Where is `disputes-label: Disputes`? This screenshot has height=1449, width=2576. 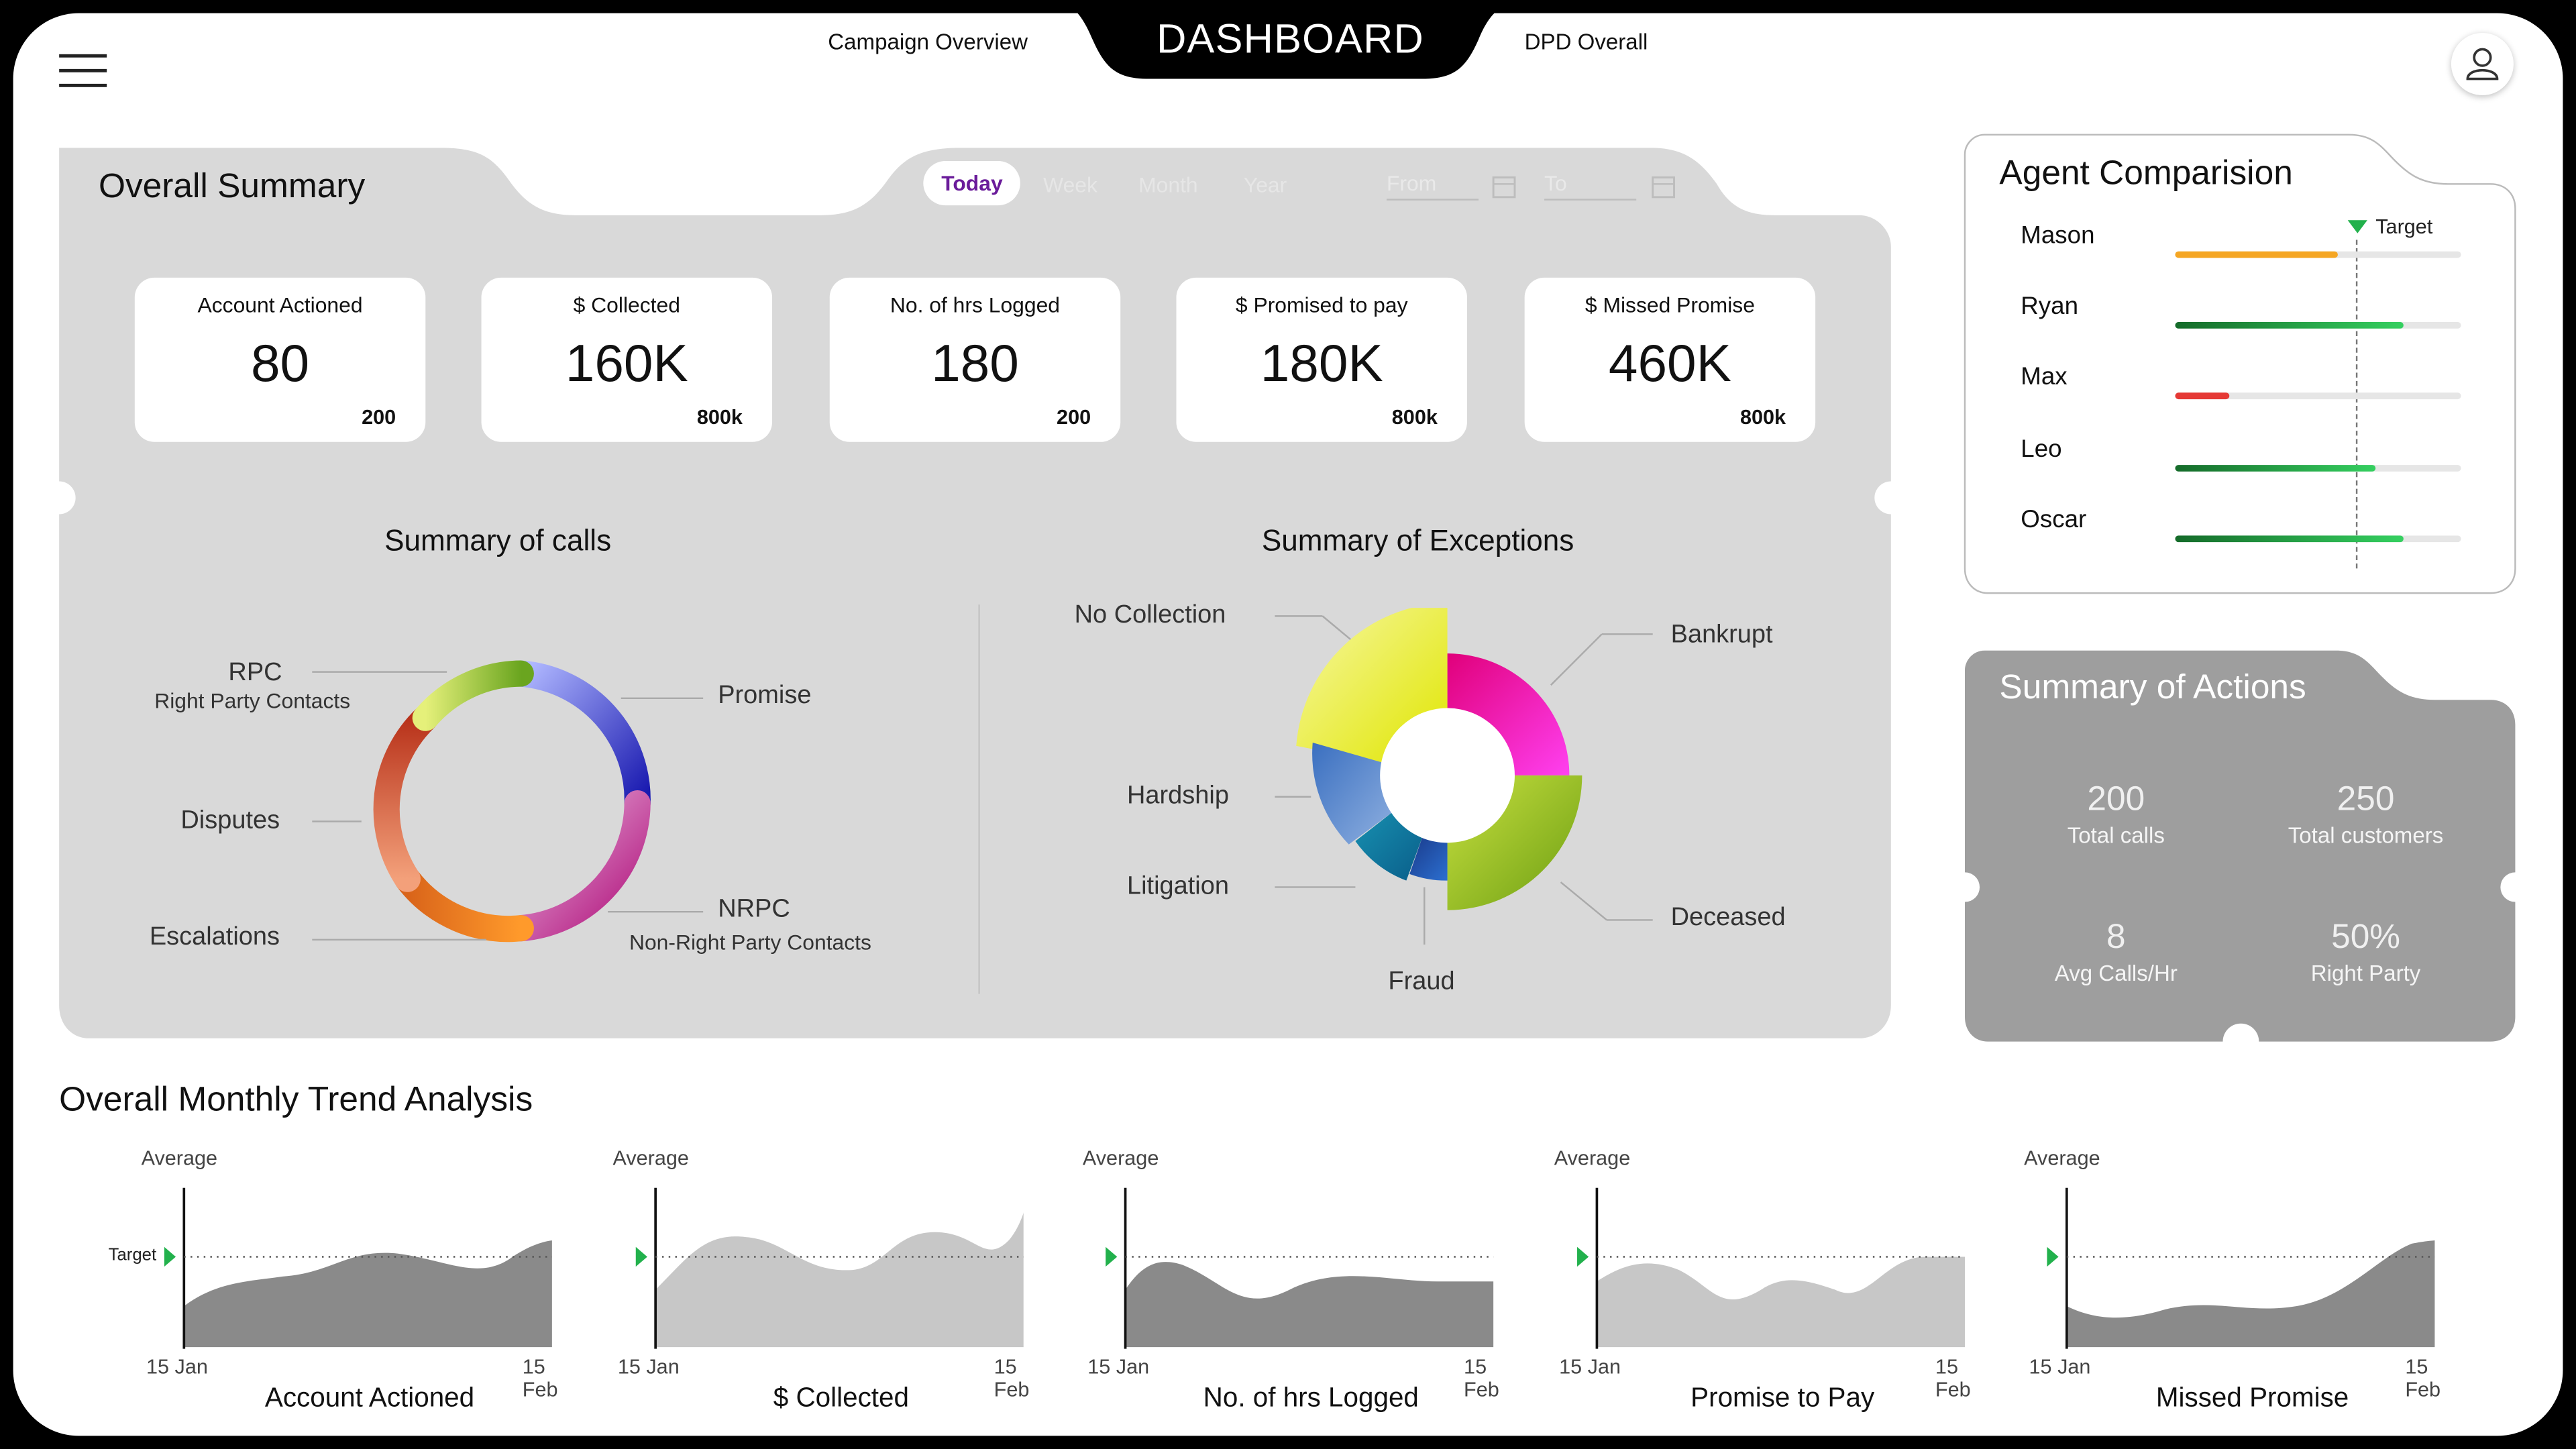 disputes-label: Disputes is located at coordinates (230, 820).